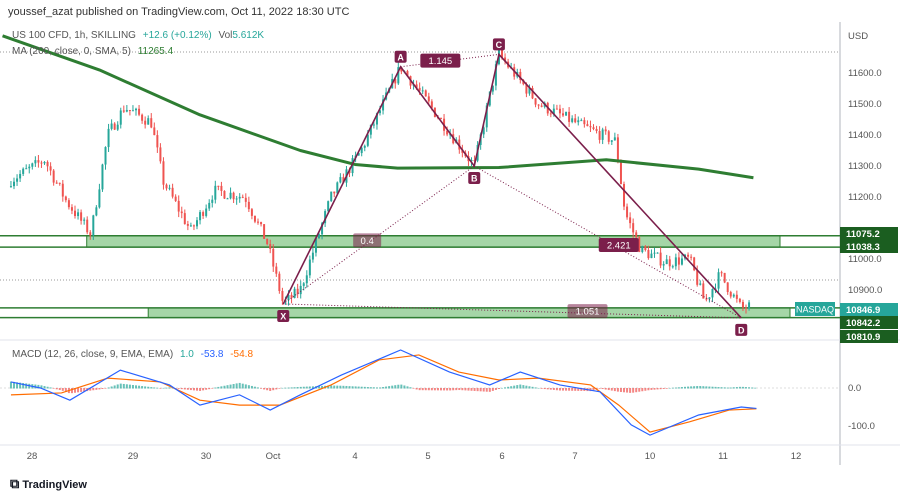 The width and height of the screenshot is (900, 499). I want to click on pattern-point-b: B, so click(474, 178).